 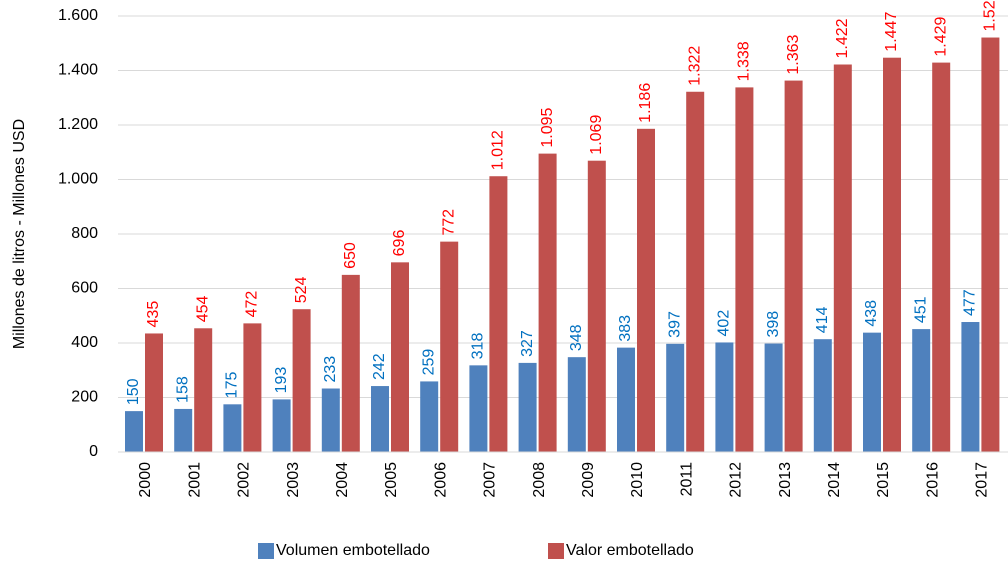 I want to click on value-label: 259, so click(x=428, y=362).